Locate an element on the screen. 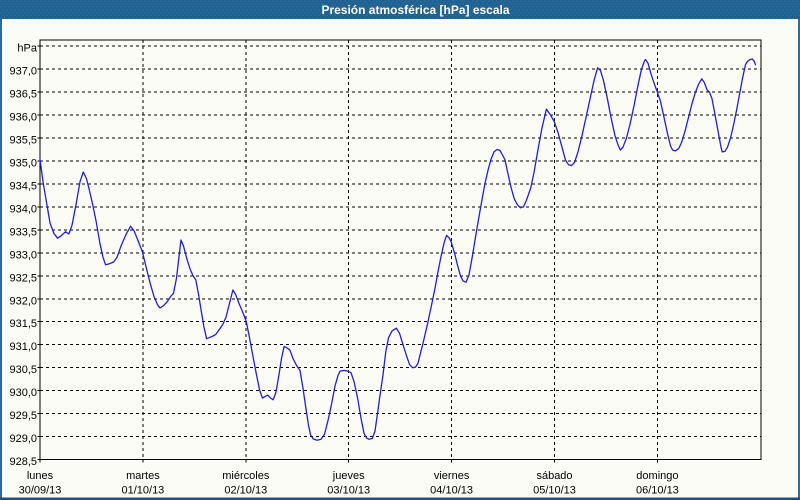  svg-text: 937,0 is located at coordinates (23, 72).